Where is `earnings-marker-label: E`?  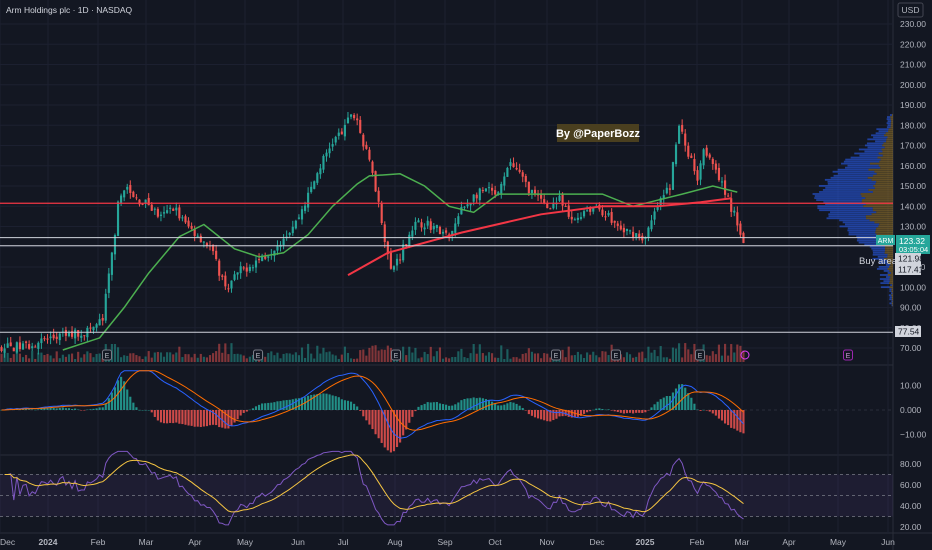
earnings-marker-label: E is located at coordinates (848, 356).